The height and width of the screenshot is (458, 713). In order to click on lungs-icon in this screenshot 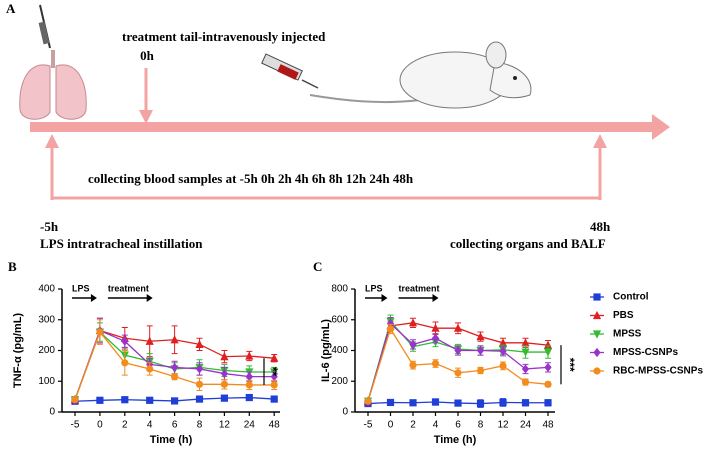, I will do `click(53, 62)`.